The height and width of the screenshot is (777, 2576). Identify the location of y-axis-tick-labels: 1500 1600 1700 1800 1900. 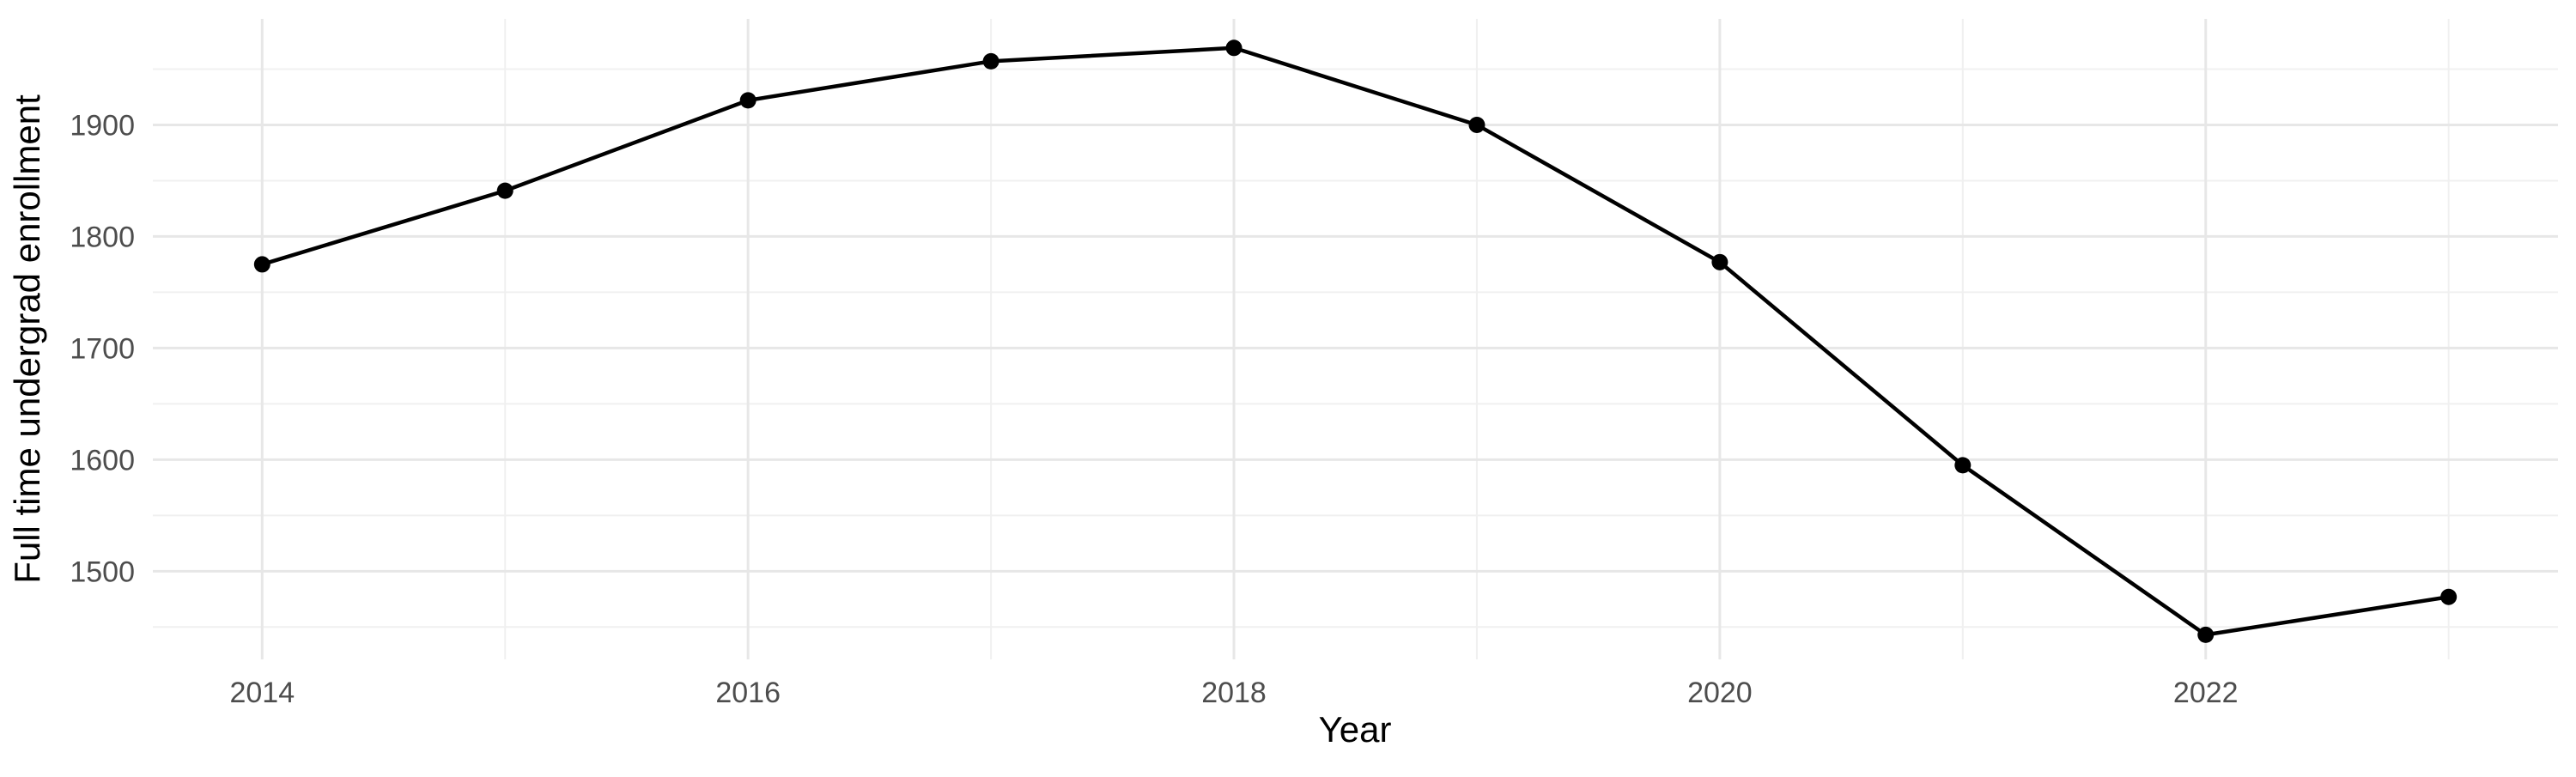
(102, 348).